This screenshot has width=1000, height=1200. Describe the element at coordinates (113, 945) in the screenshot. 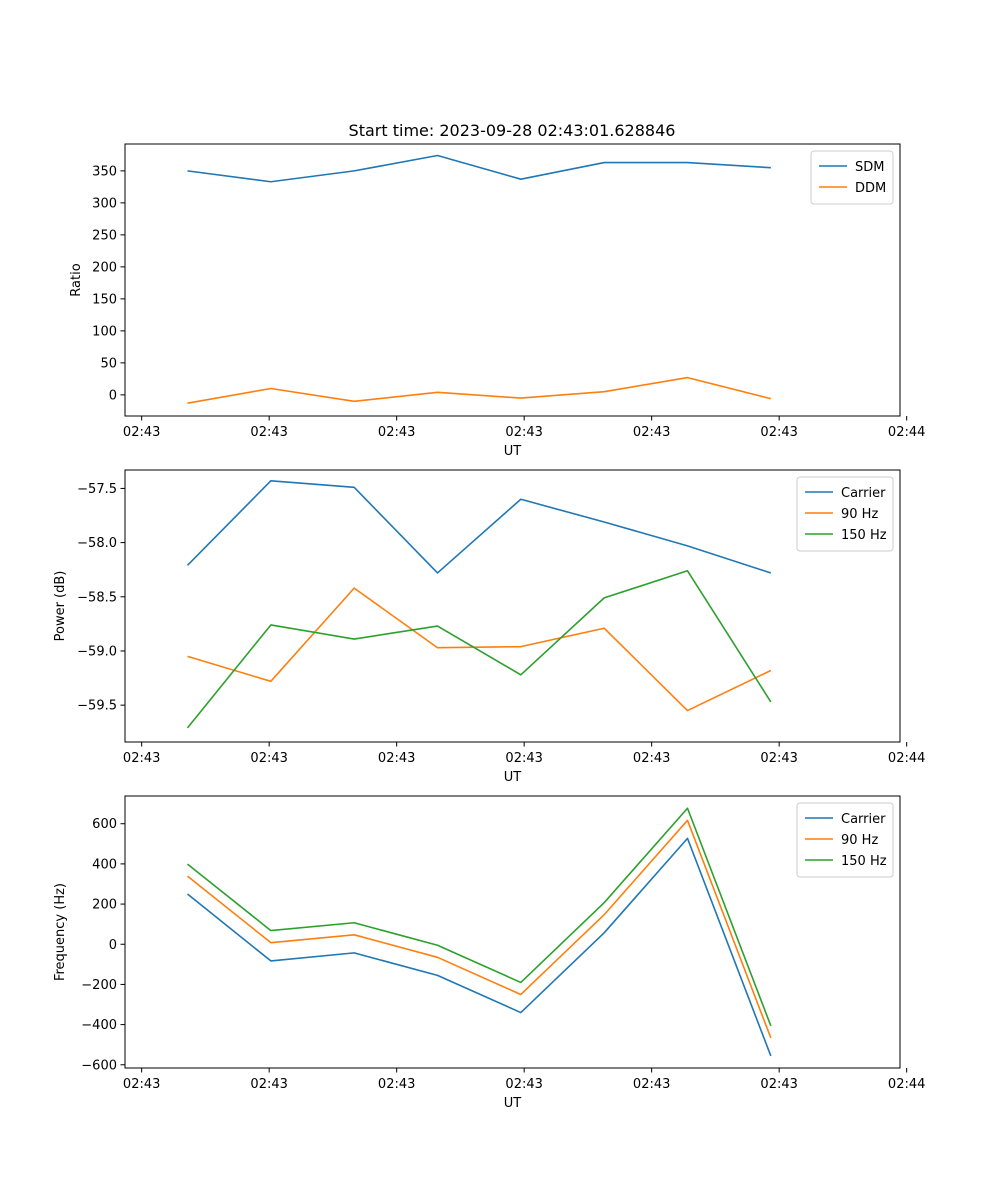

I see `frequency-y-tick-label: 0` at that location.